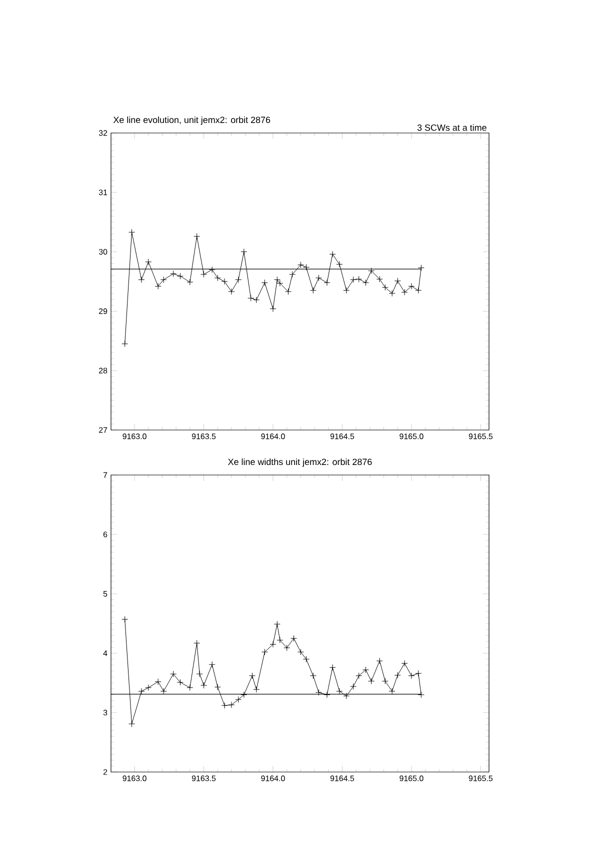 The image size is (595, 842). What do you see at coordinates (191, 120) in the screenshot?
I see `chart-title: Xe line evolution, unit jemx2: orbit 2876` at bounding box center [191, 120].